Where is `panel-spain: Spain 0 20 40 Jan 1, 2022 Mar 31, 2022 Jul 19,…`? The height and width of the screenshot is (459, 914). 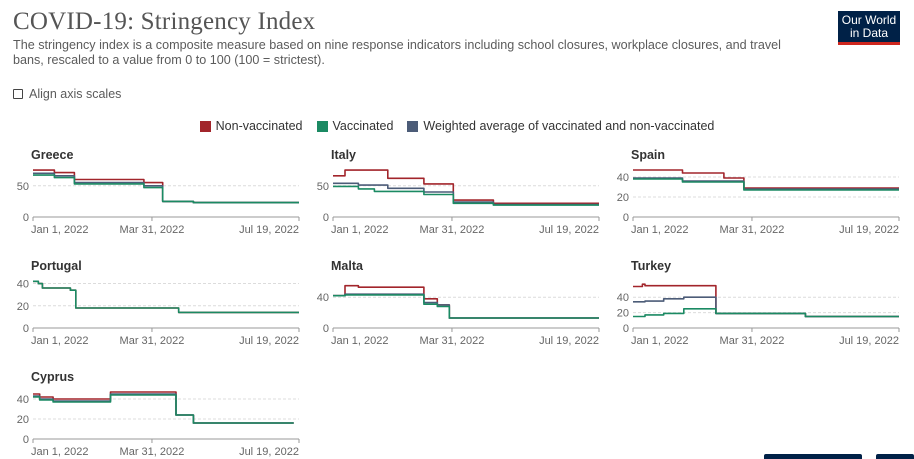
panel-spain: Spain 0 20 40 Jan 1, 2022 Mar 31, 2022 Jul 19,… is located at coordinates (758, 192).